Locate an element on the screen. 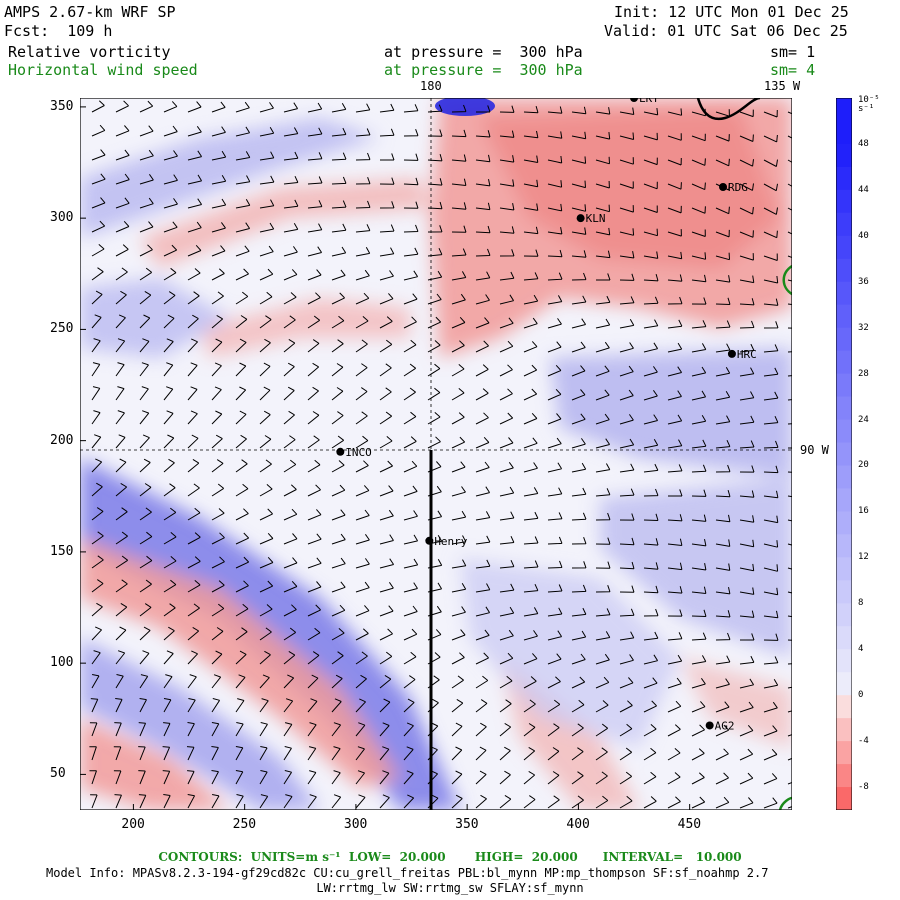  station-ag2: AG2 is located at coordinates (720, 725).